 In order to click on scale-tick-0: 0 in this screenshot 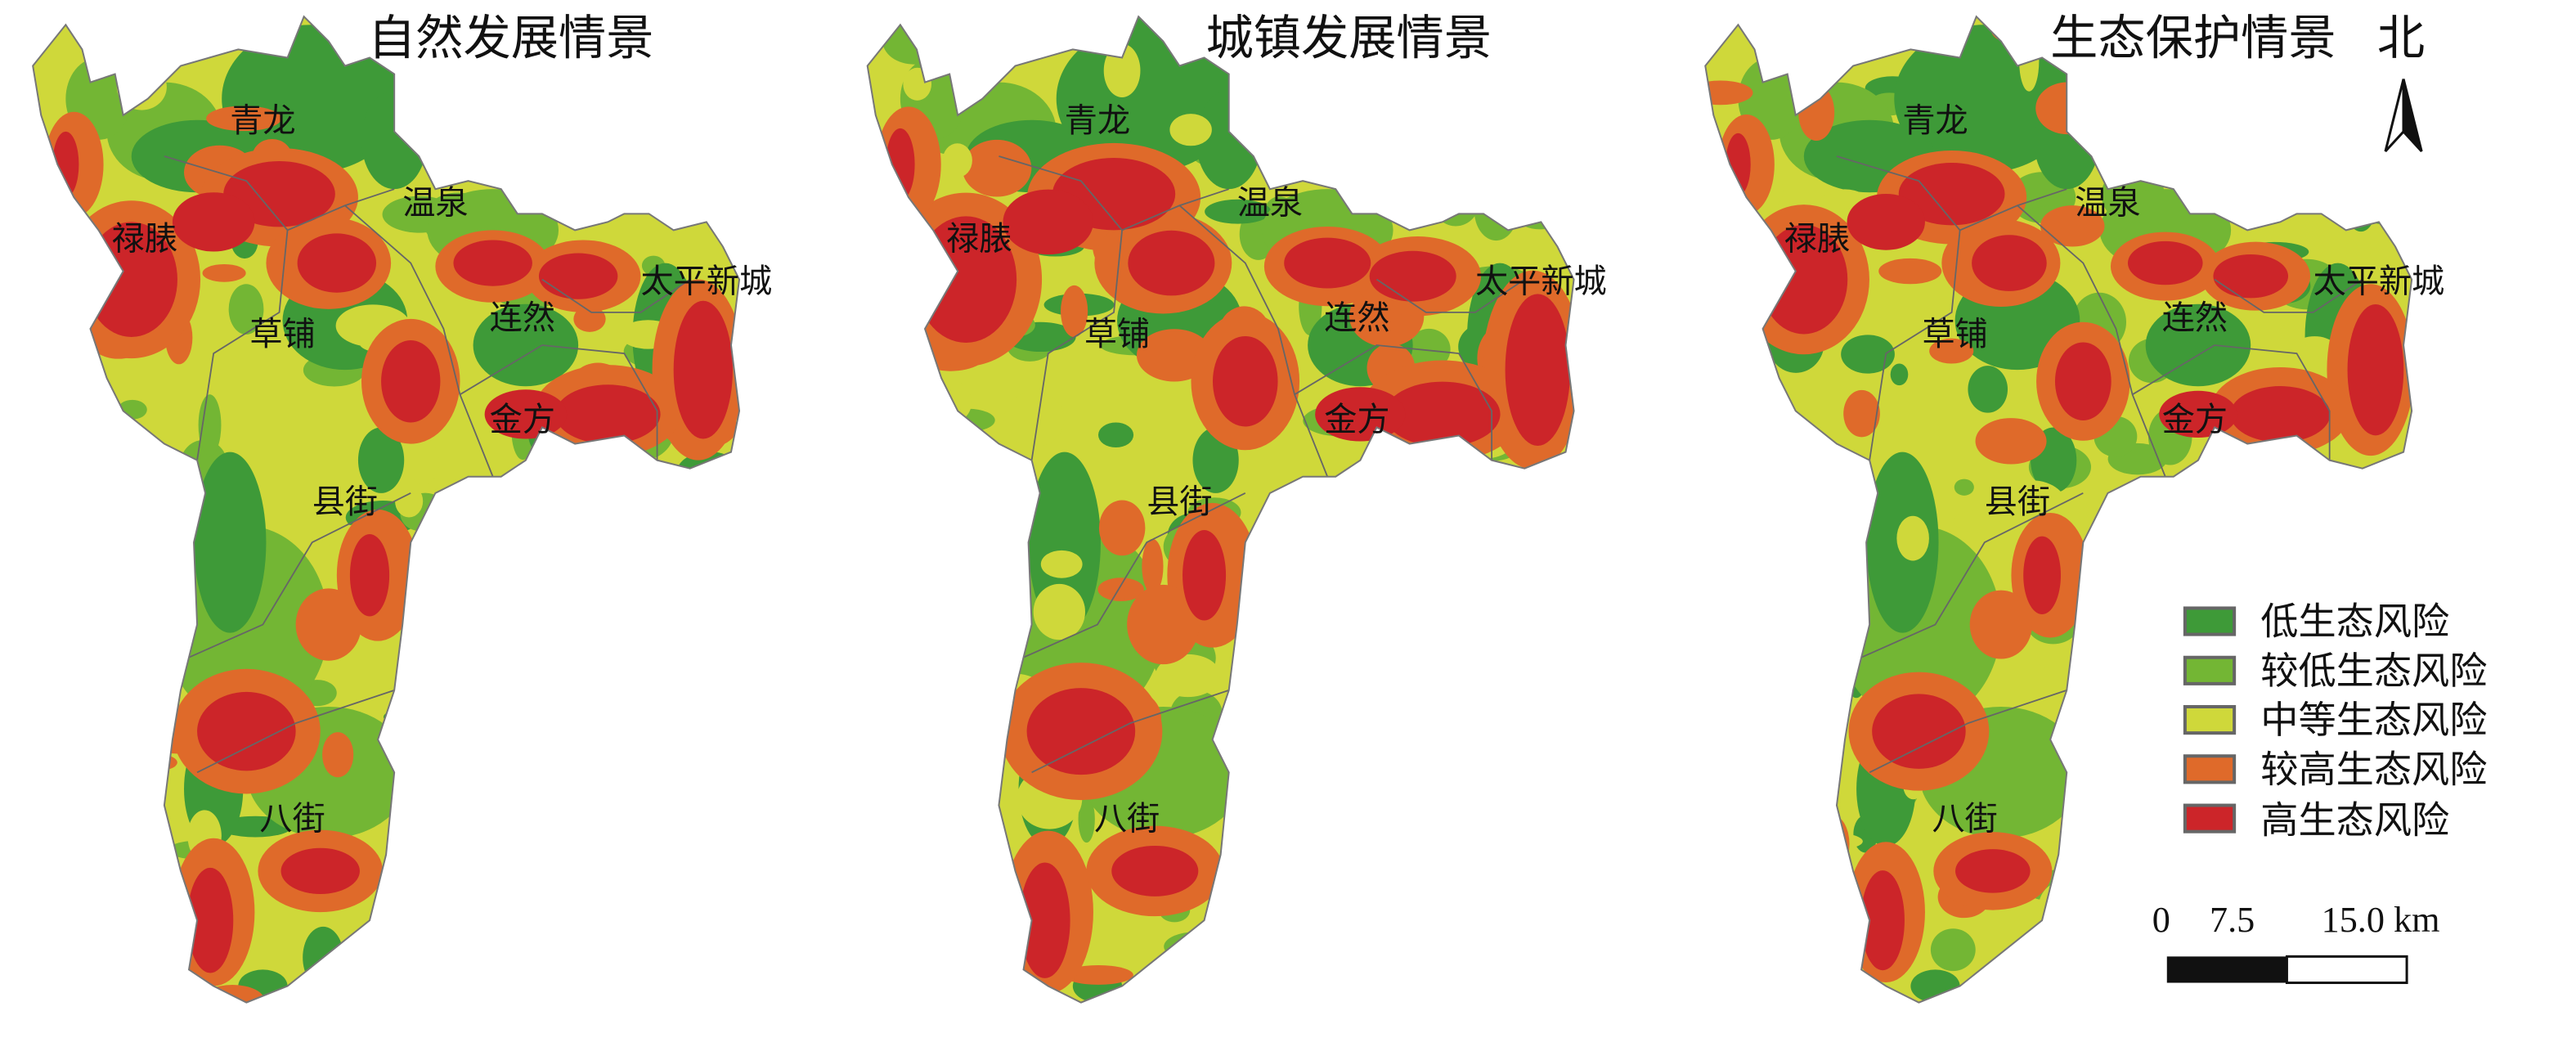, I will do `click(2161, 920)`.